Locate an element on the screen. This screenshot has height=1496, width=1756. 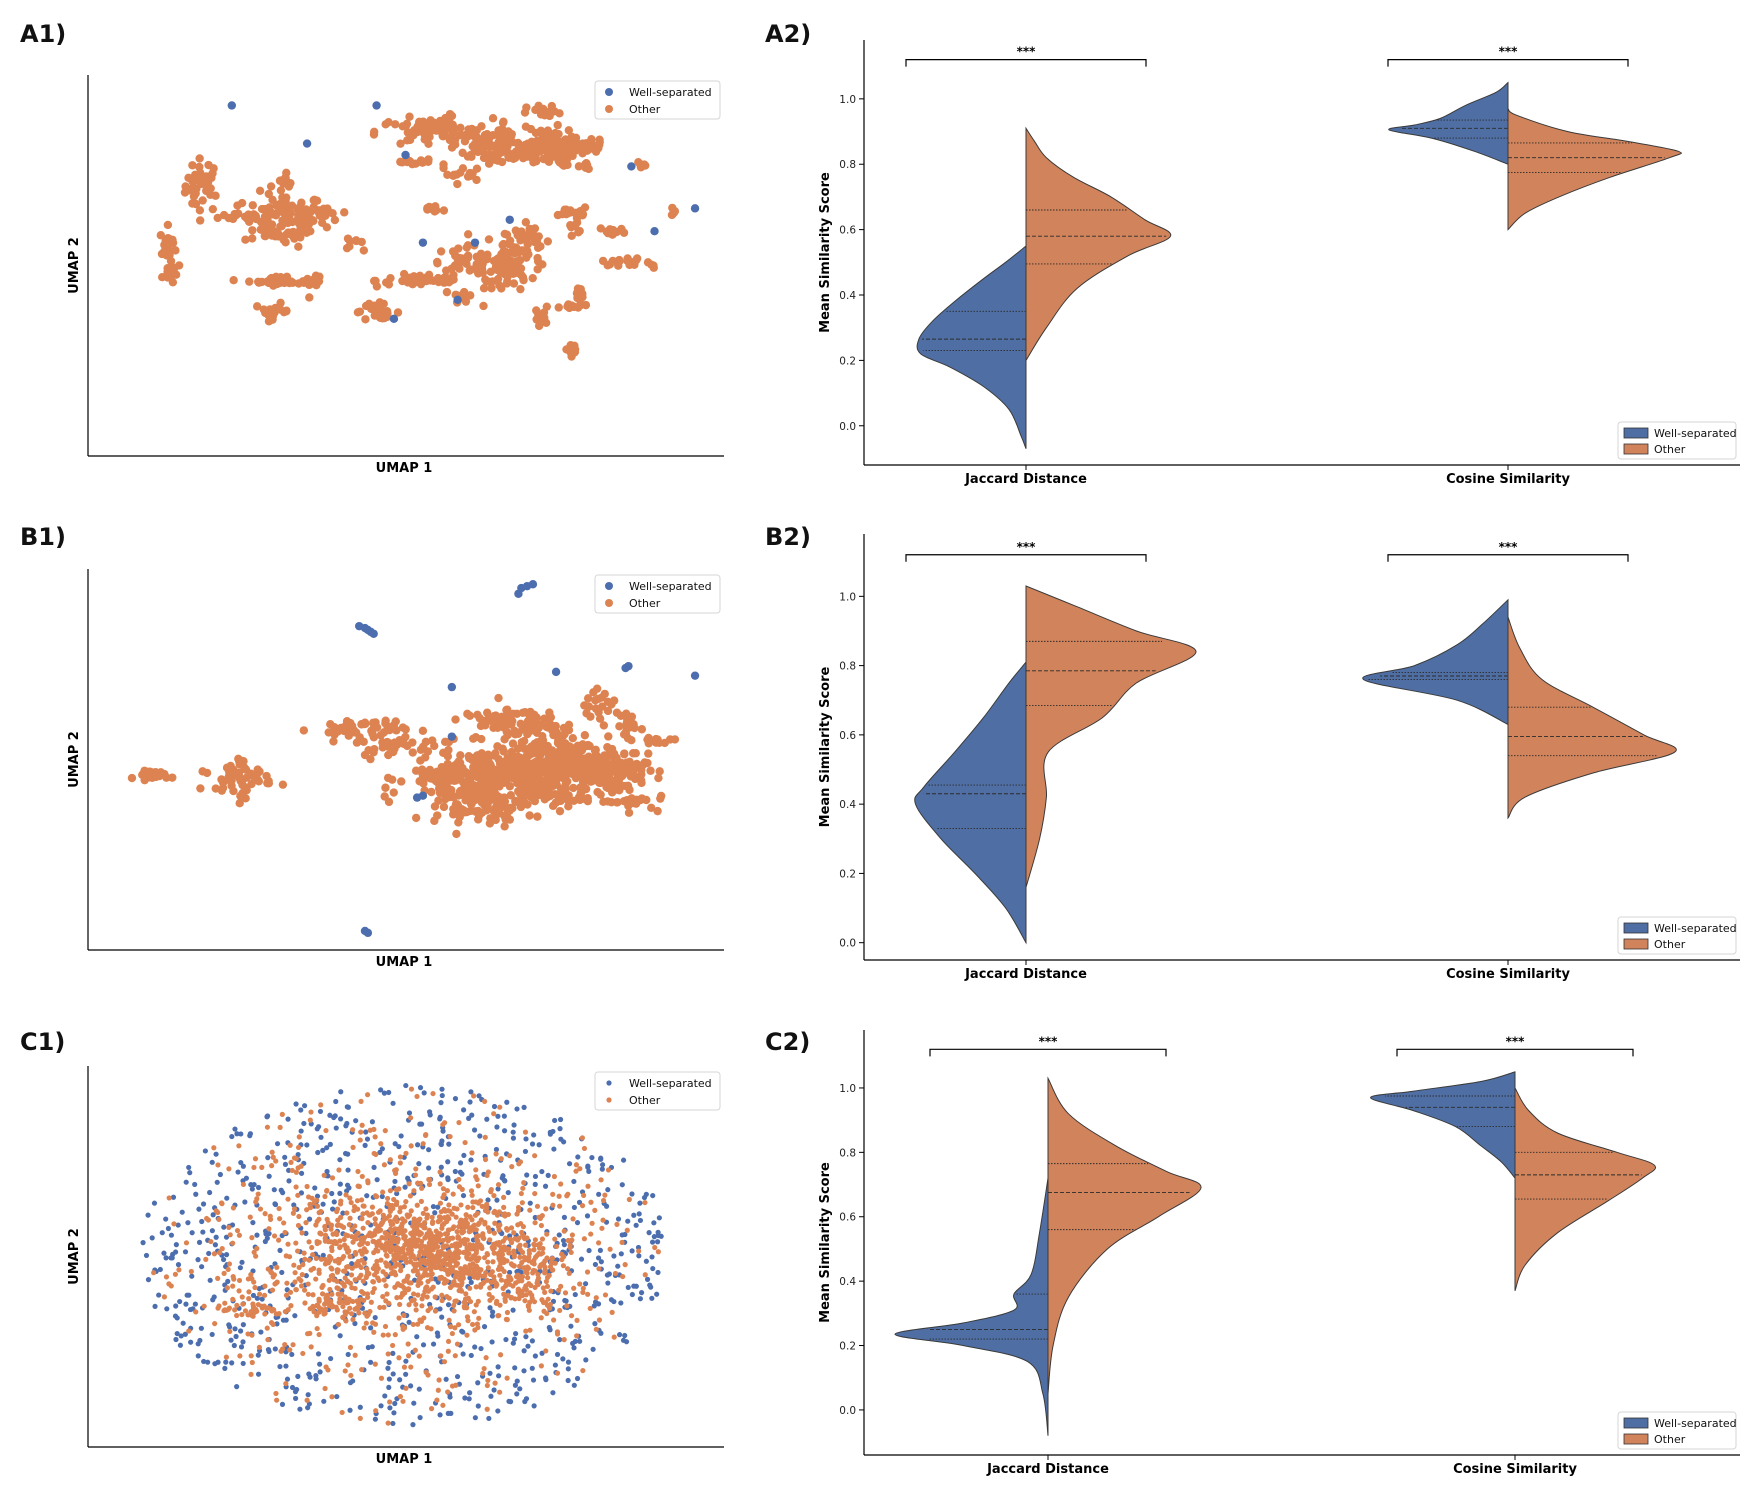
x-axis-label: UMAP 1 is located at coordinates (404, 468).